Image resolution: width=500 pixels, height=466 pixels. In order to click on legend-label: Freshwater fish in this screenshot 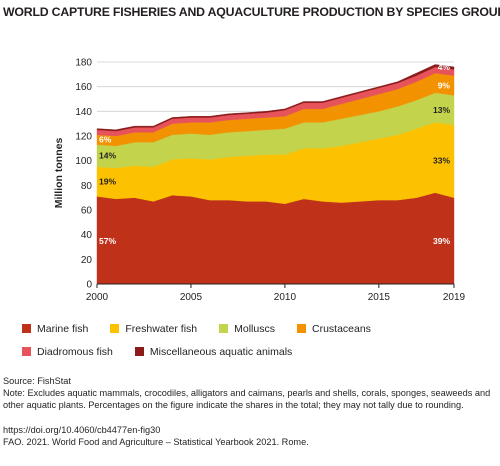, I will do `click(161, 328)`.